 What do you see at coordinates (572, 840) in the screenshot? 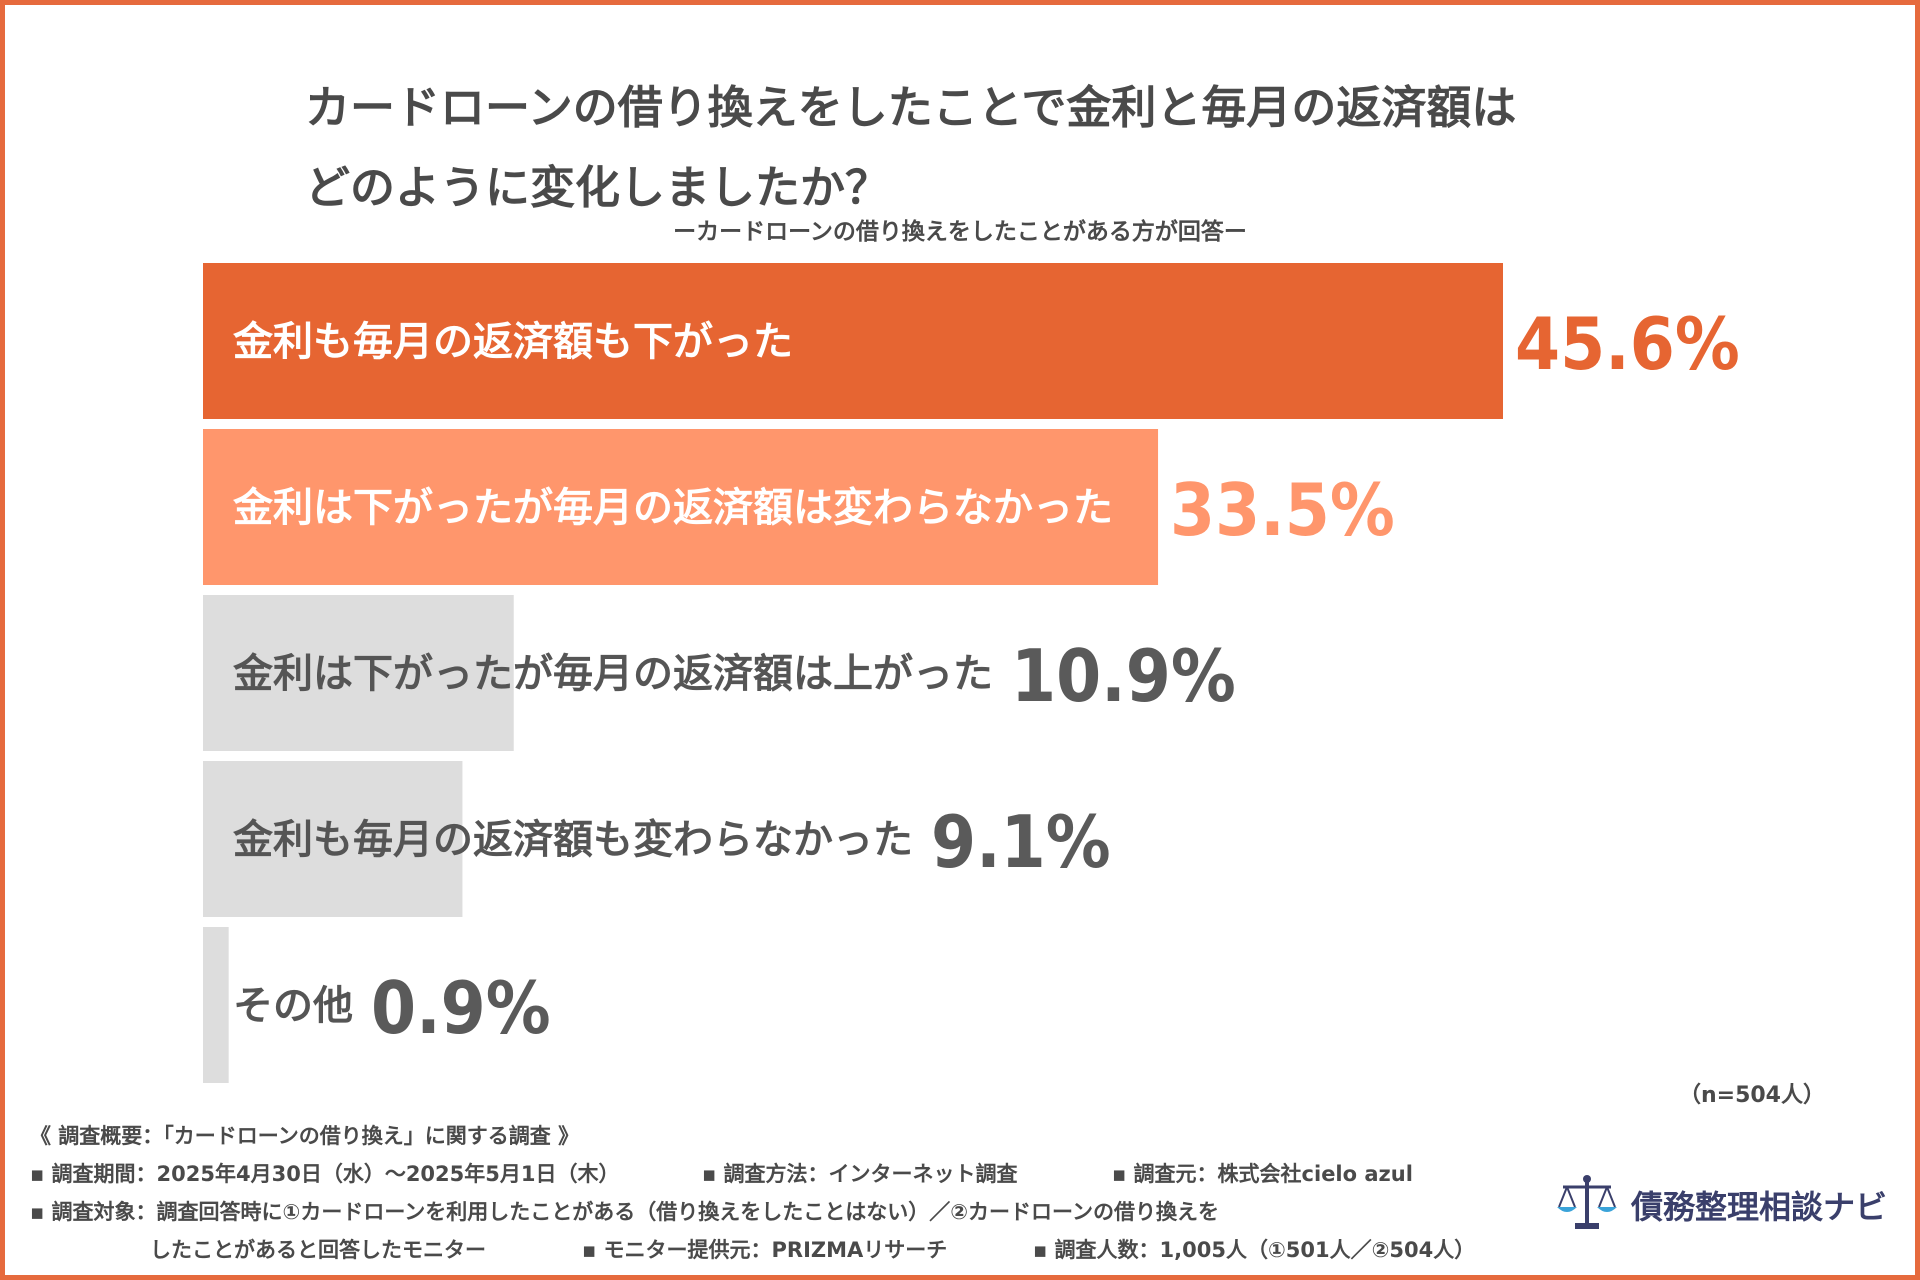
I see `bar-label-4: 金利も毎月の返済額も変わらなかった` at bounding box center [572, 840].